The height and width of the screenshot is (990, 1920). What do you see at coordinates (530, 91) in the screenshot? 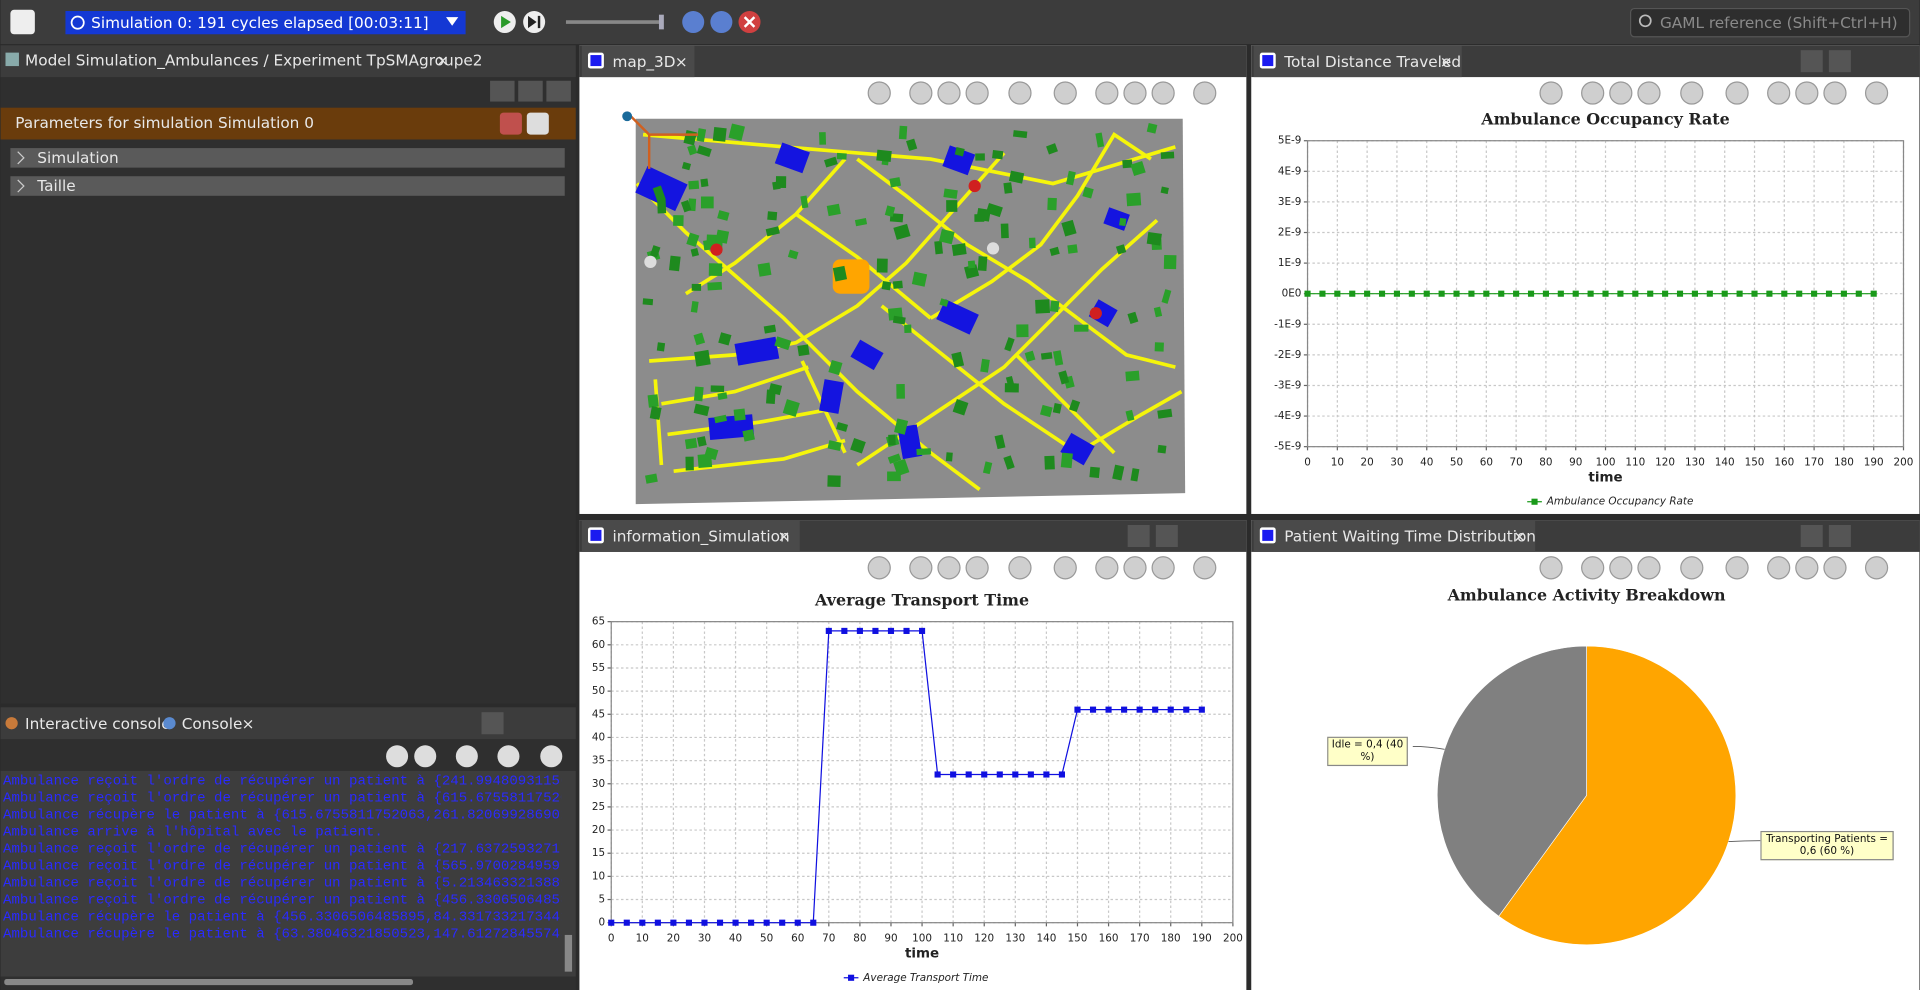
I see `remove` at bounding box center [530, 91].